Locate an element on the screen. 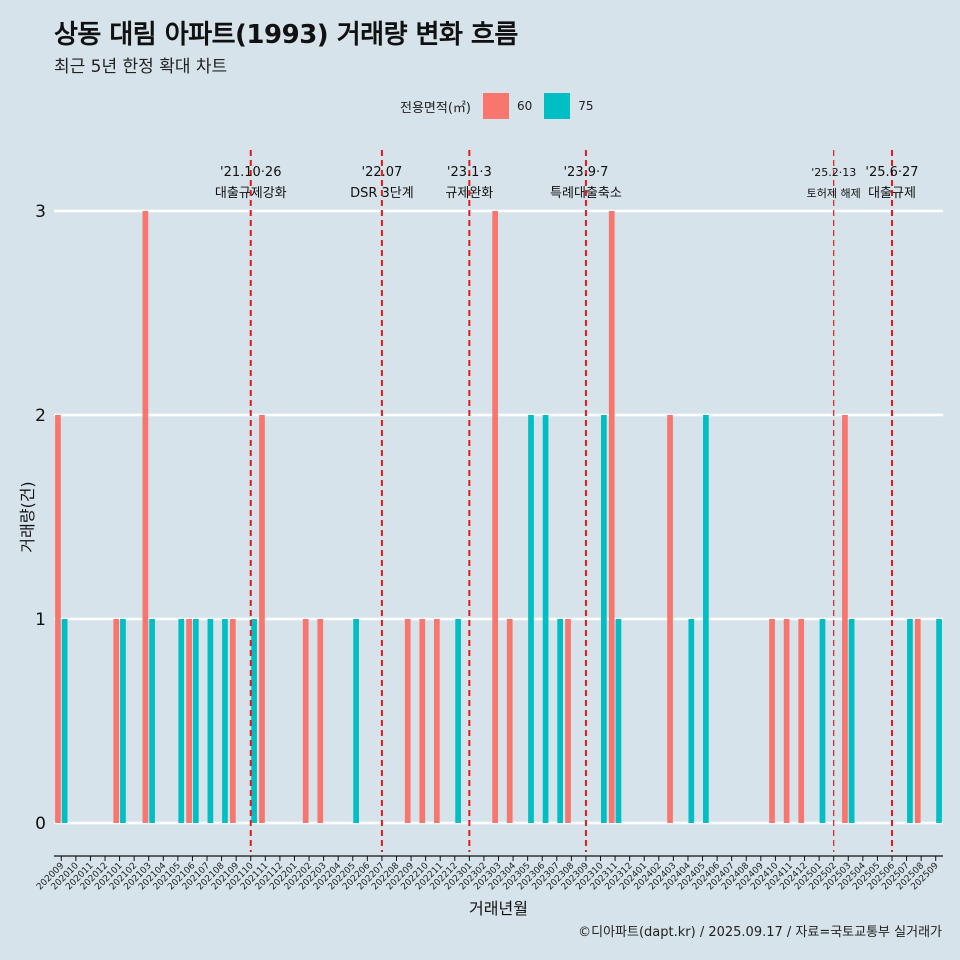 Image resolution: width=960 pixels, height=960 pixels. event-label-2: 규제완화 is located at coordinates (469, 193).